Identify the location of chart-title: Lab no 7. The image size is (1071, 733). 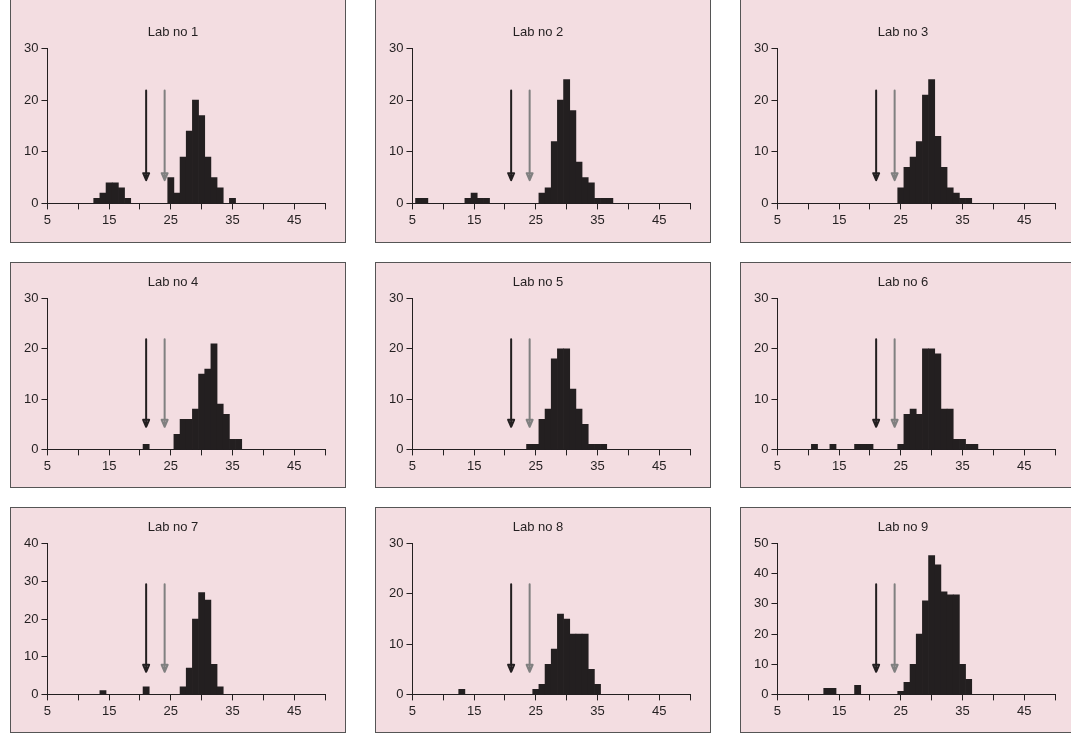
(173, 527).